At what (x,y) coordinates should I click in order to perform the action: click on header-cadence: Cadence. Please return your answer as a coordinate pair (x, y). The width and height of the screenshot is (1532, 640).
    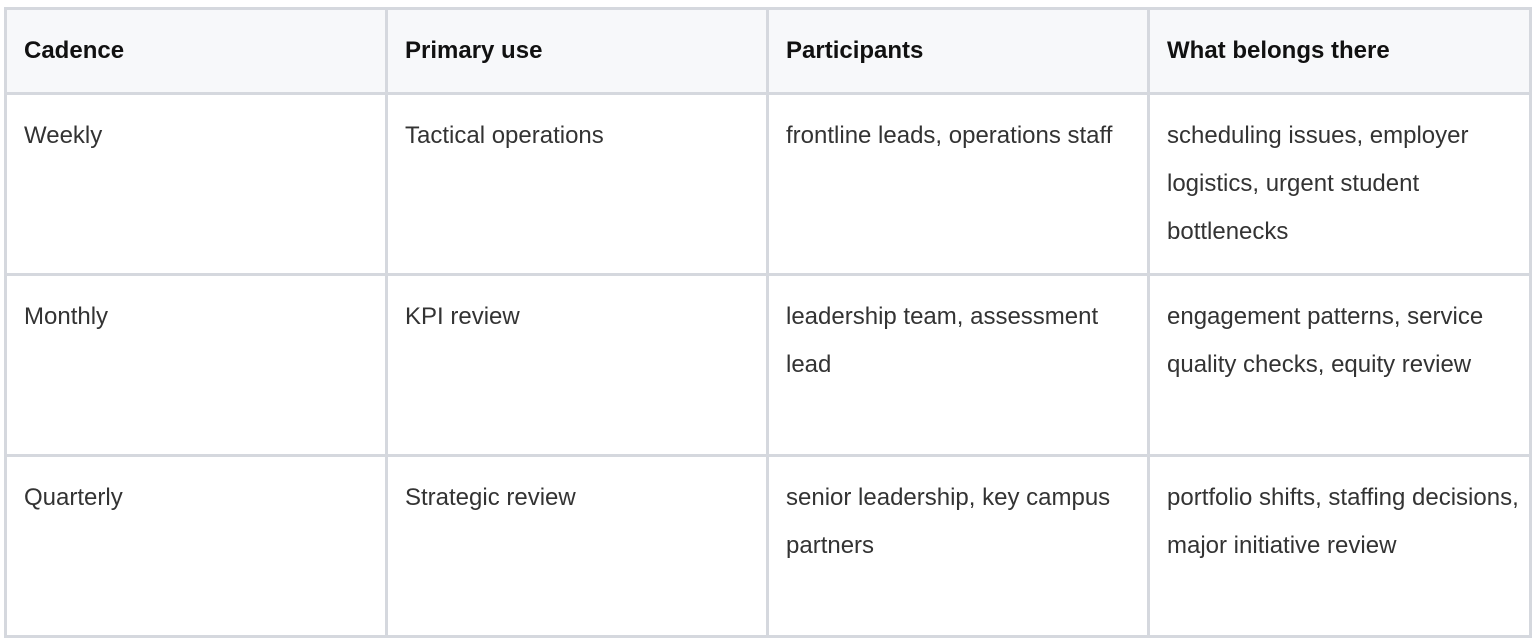
    Looking at the image, I should click on (196, 51).